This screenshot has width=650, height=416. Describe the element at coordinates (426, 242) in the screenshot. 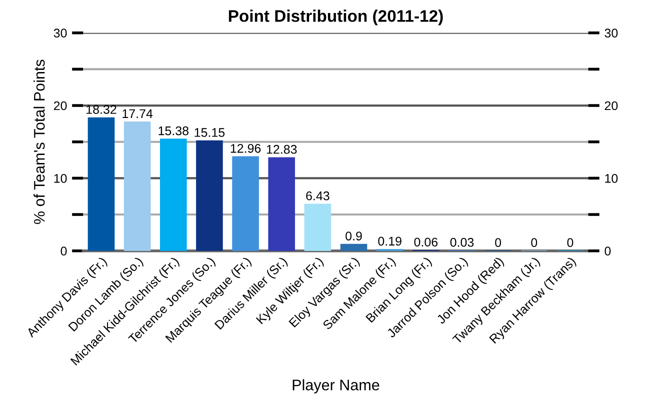

I see `data-label: 0.06` at that location.